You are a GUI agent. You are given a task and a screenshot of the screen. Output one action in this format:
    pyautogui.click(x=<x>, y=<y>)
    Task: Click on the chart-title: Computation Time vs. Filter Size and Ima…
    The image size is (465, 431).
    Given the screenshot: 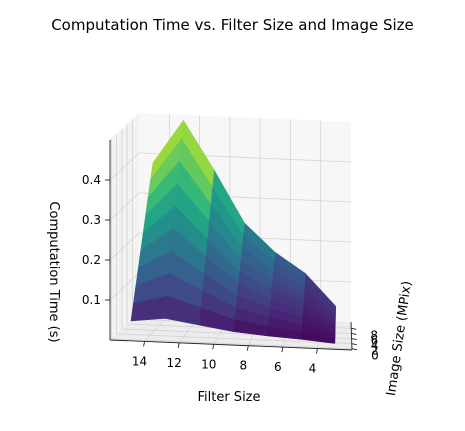 What is the action you would take?
    pyautogui.click(x=232, y=25)
    